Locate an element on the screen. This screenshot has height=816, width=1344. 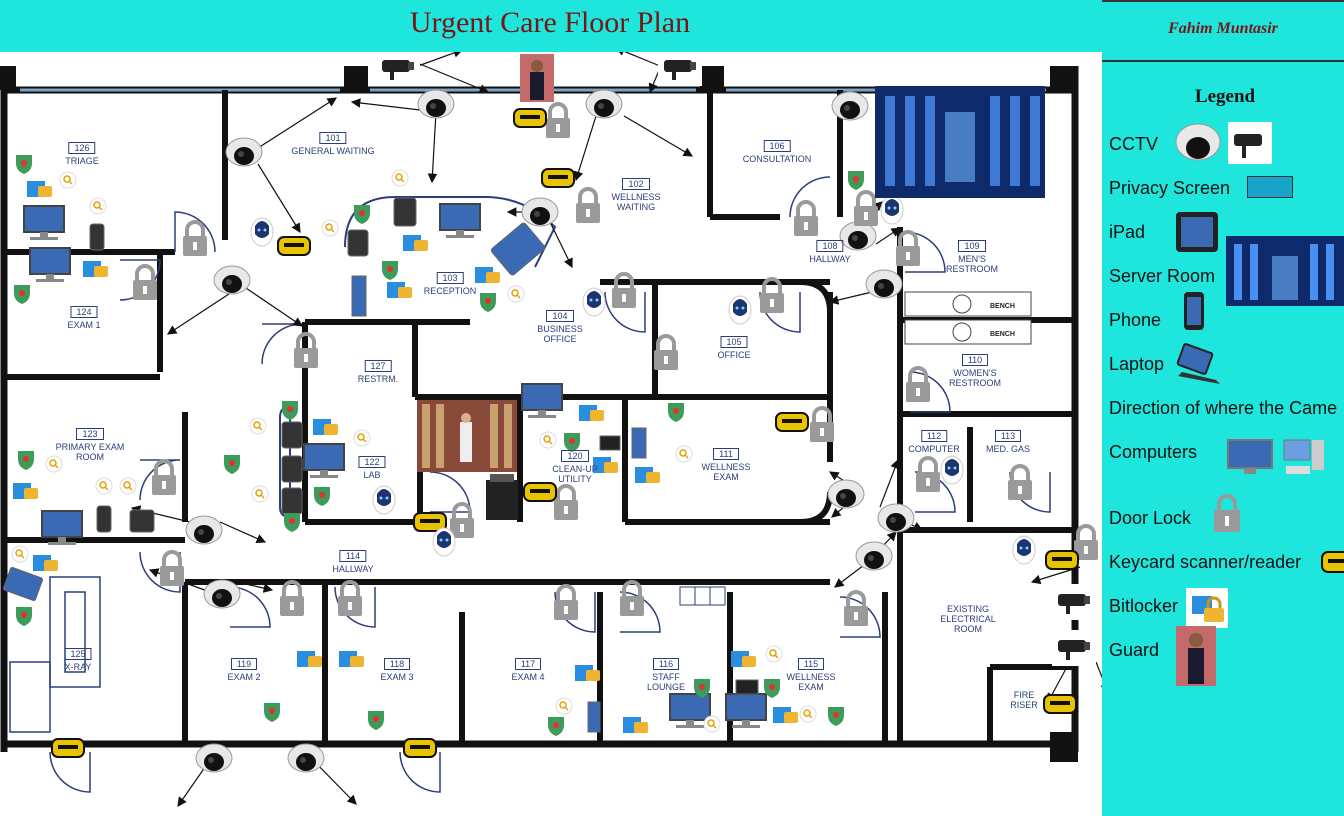
room-117: 117 EXAM 4 is located at coordinates (528, 670).